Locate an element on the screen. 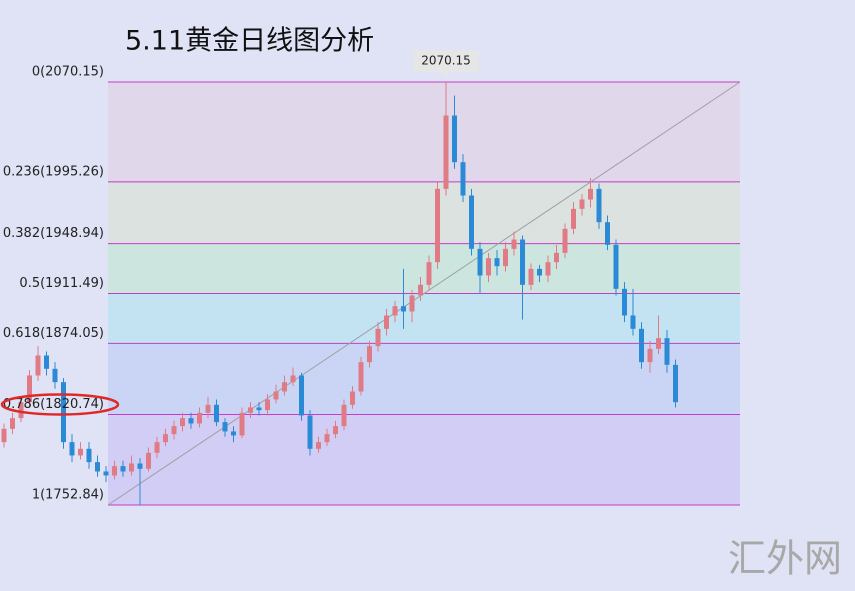 This screenshot has width=855, height=591. watermark: 汇外网 is located at coordinates (785, 559).